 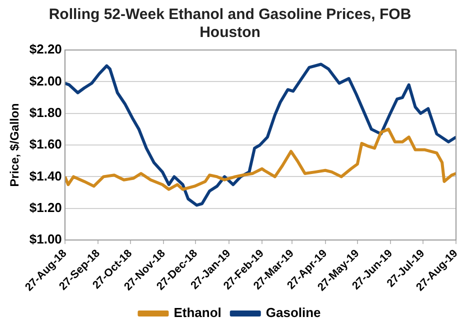 I want to click on y-tick-label: $2.00, so click(x=45, y=80).